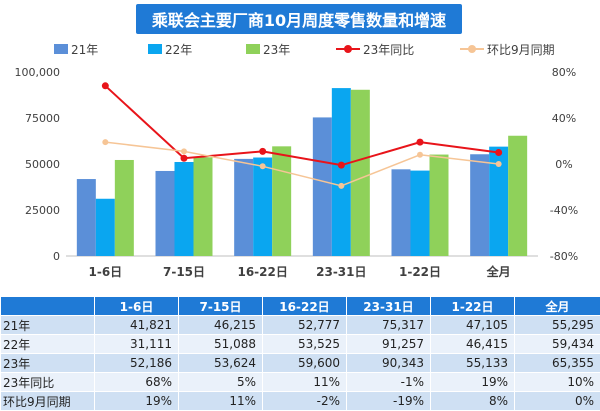 The image size is (600, 411). I want to click on y-right-tick-label: 80%, so click(564, 72).